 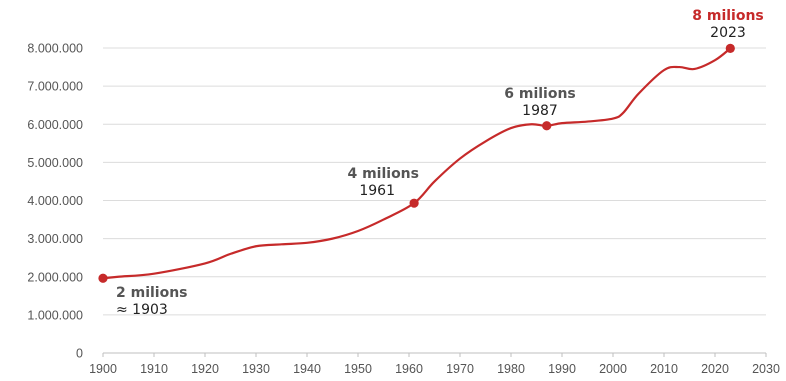 What do you see at coordinates (55, 49) in the screenshot?
I see `y-tick-label: 8.000.000` at bounding box center [55, 49].